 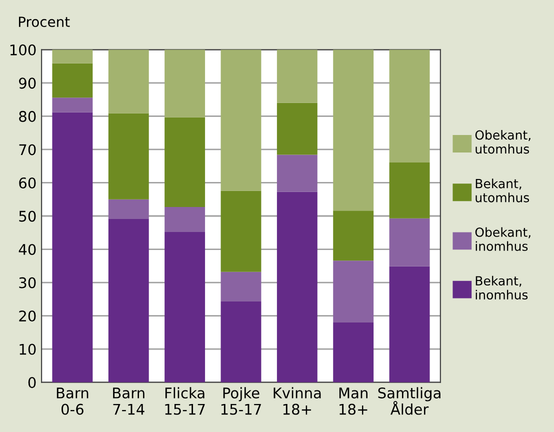 What do you see at coordinates (27, 116) in the screenshot?
I see `y-tick-label: 80` at bounding box center [27, 116].